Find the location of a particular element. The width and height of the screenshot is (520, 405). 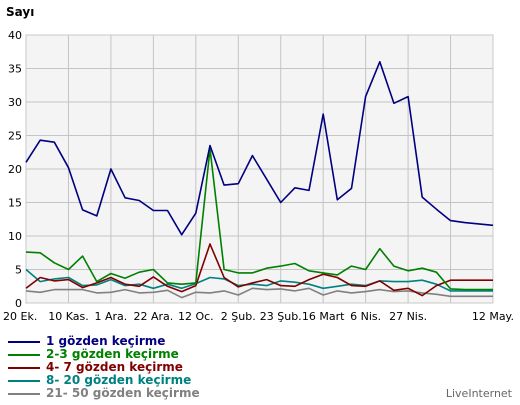

x-tick-label: 23 Şub. is located at coordinates (281, 316).